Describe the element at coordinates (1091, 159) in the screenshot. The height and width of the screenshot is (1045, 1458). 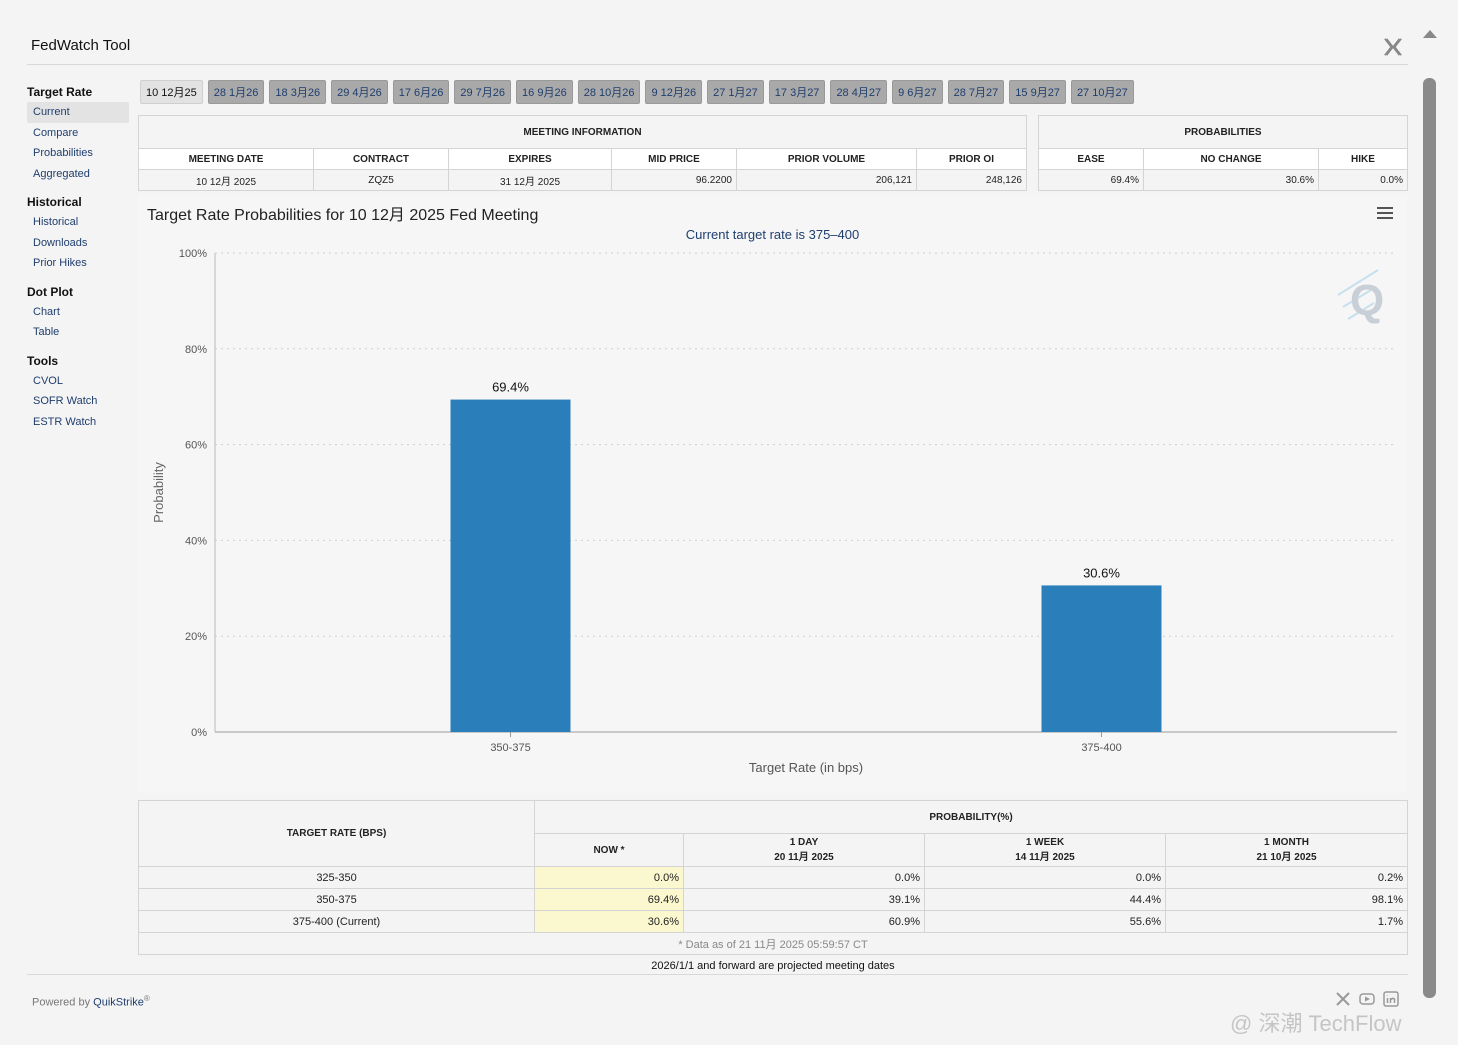
I see `col-header: EASE` at that location.